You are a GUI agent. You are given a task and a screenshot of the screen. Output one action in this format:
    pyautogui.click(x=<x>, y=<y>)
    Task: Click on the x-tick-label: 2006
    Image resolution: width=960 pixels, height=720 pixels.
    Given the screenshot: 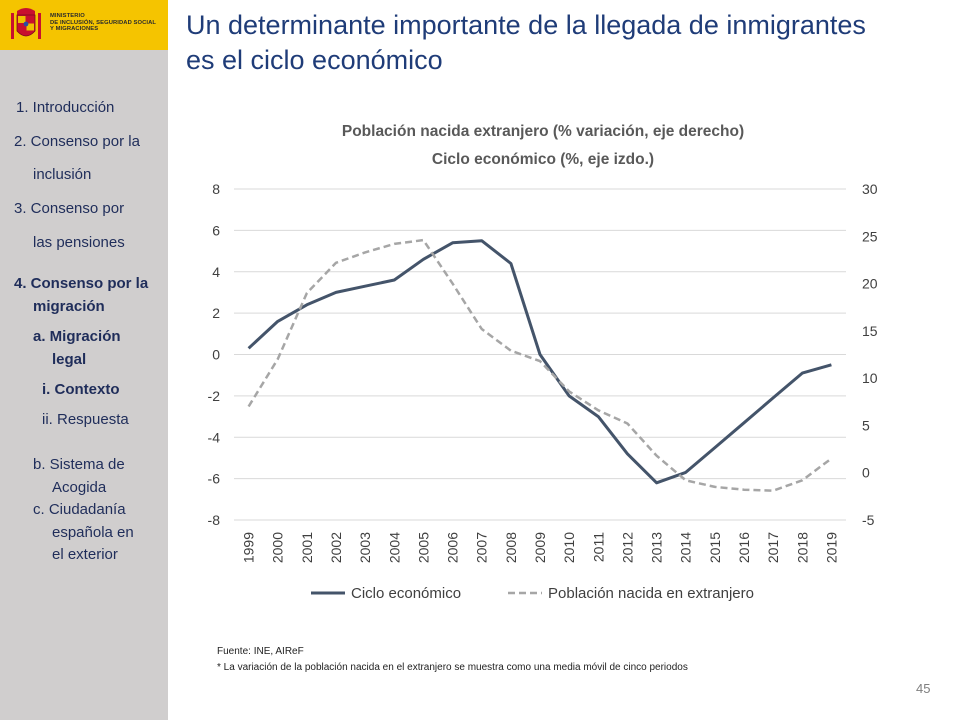 What is the action you would take?
    pyautogui.click(x=453, y=547)
    